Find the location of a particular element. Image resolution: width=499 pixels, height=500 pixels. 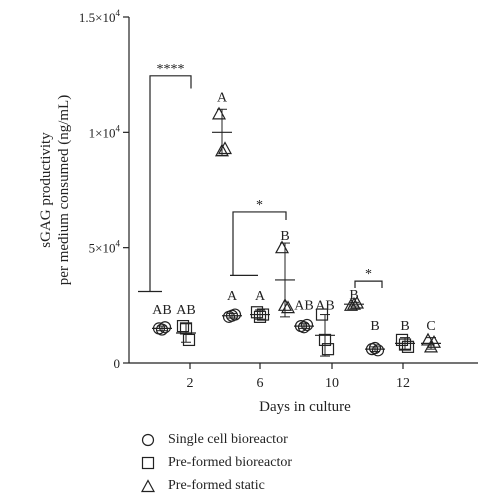

y-tick-label: 1×10⁴ is located at coordinates (105, 131).